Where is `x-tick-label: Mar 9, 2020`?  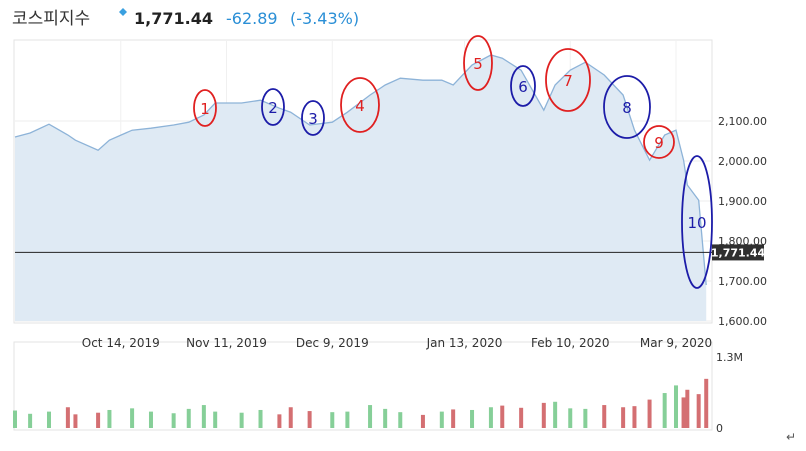
x-tick-label: Mar 9, 2020 is located at coordinates (676, 343).